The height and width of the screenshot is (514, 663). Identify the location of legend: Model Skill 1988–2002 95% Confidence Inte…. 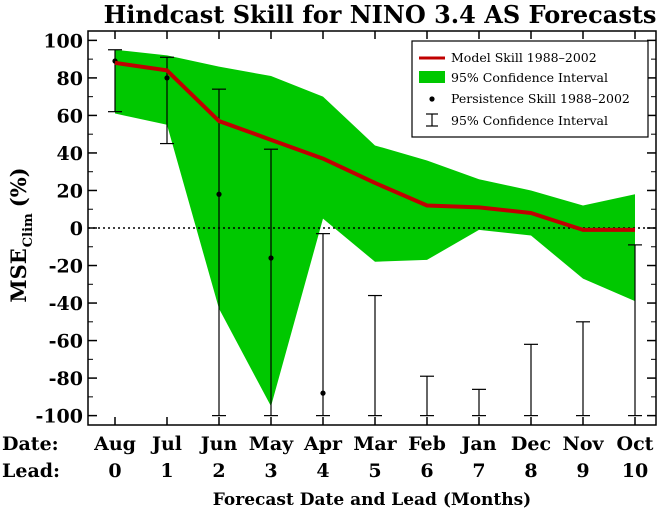
(530, 89).